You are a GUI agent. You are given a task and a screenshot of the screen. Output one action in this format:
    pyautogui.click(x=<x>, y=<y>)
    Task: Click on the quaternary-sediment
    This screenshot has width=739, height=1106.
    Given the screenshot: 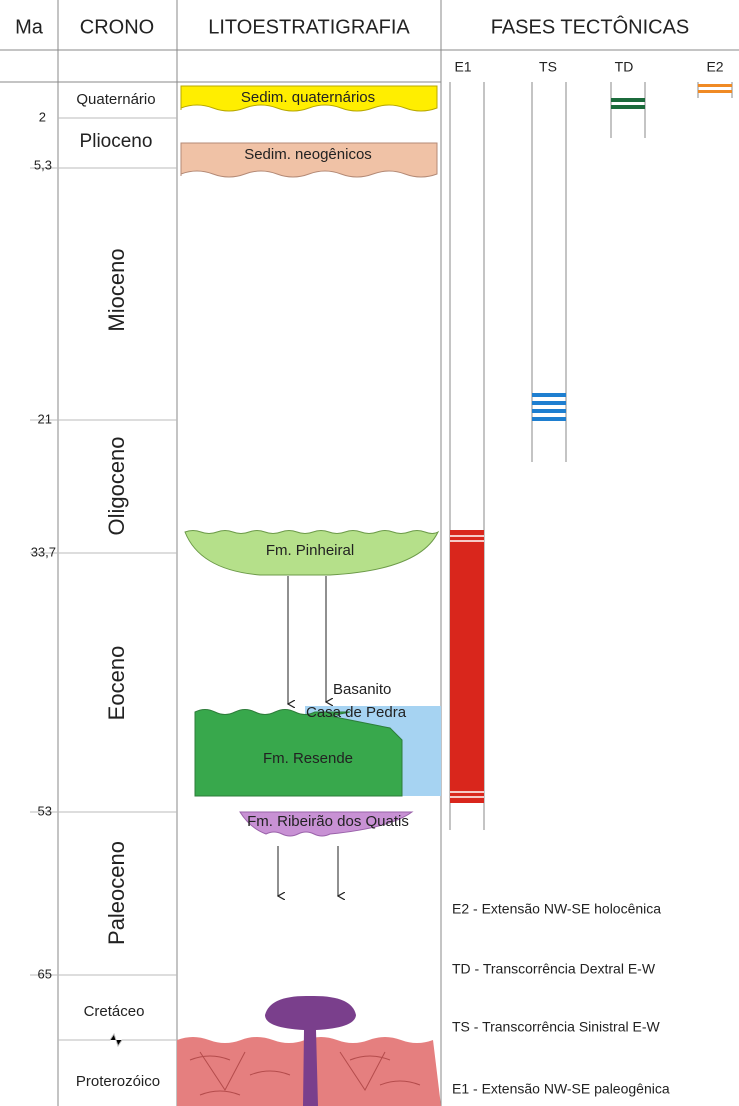 What is the action you would take?
    pyautogui.click(x=309, y=98)
    